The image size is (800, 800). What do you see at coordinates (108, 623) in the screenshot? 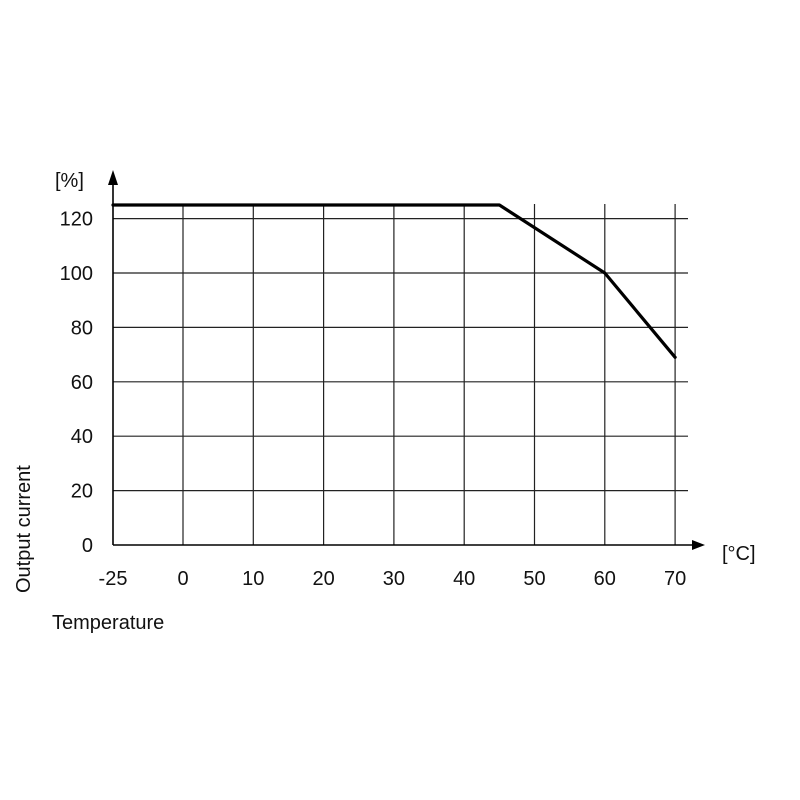
I see `x-axis-title: Temperature` at bounding box center [108, 623].